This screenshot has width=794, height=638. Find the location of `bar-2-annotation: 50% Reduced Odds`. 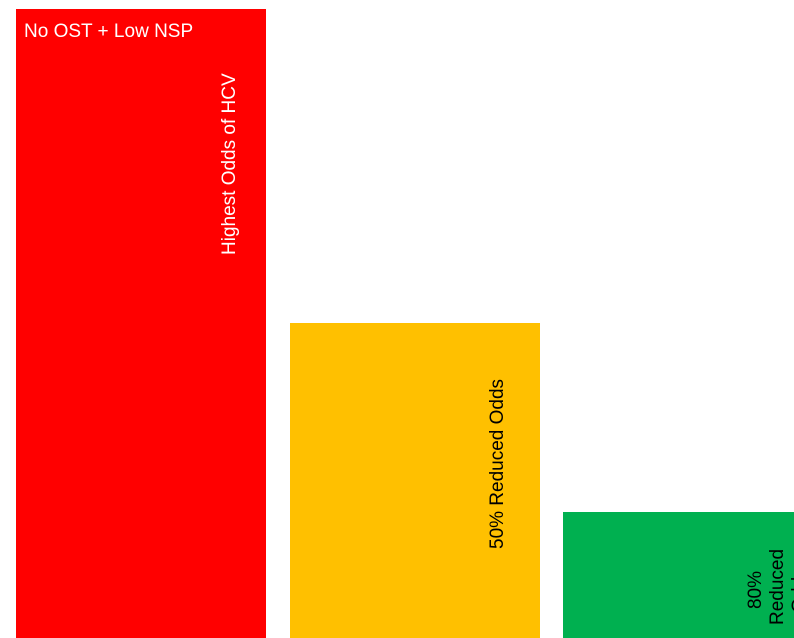

bar-2-annotation: 50% Reduced Odds is located at coordinates (497, 463).